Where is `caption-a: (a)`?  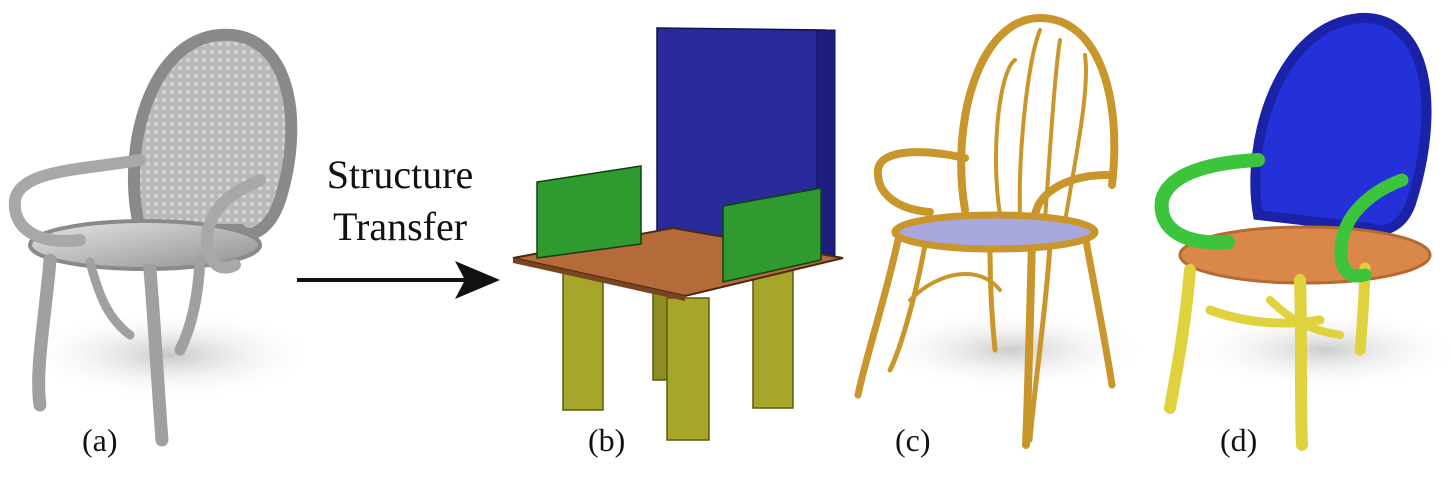
caption-a: (a) is located at coordinates (100, 440).